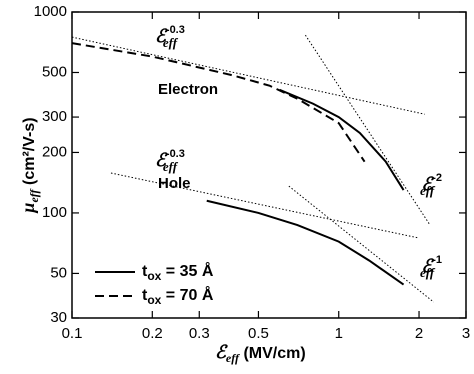  Describe the element at coordinates (50, 11) in the screenshot. I see `y-tick-label: 1000` at that location.